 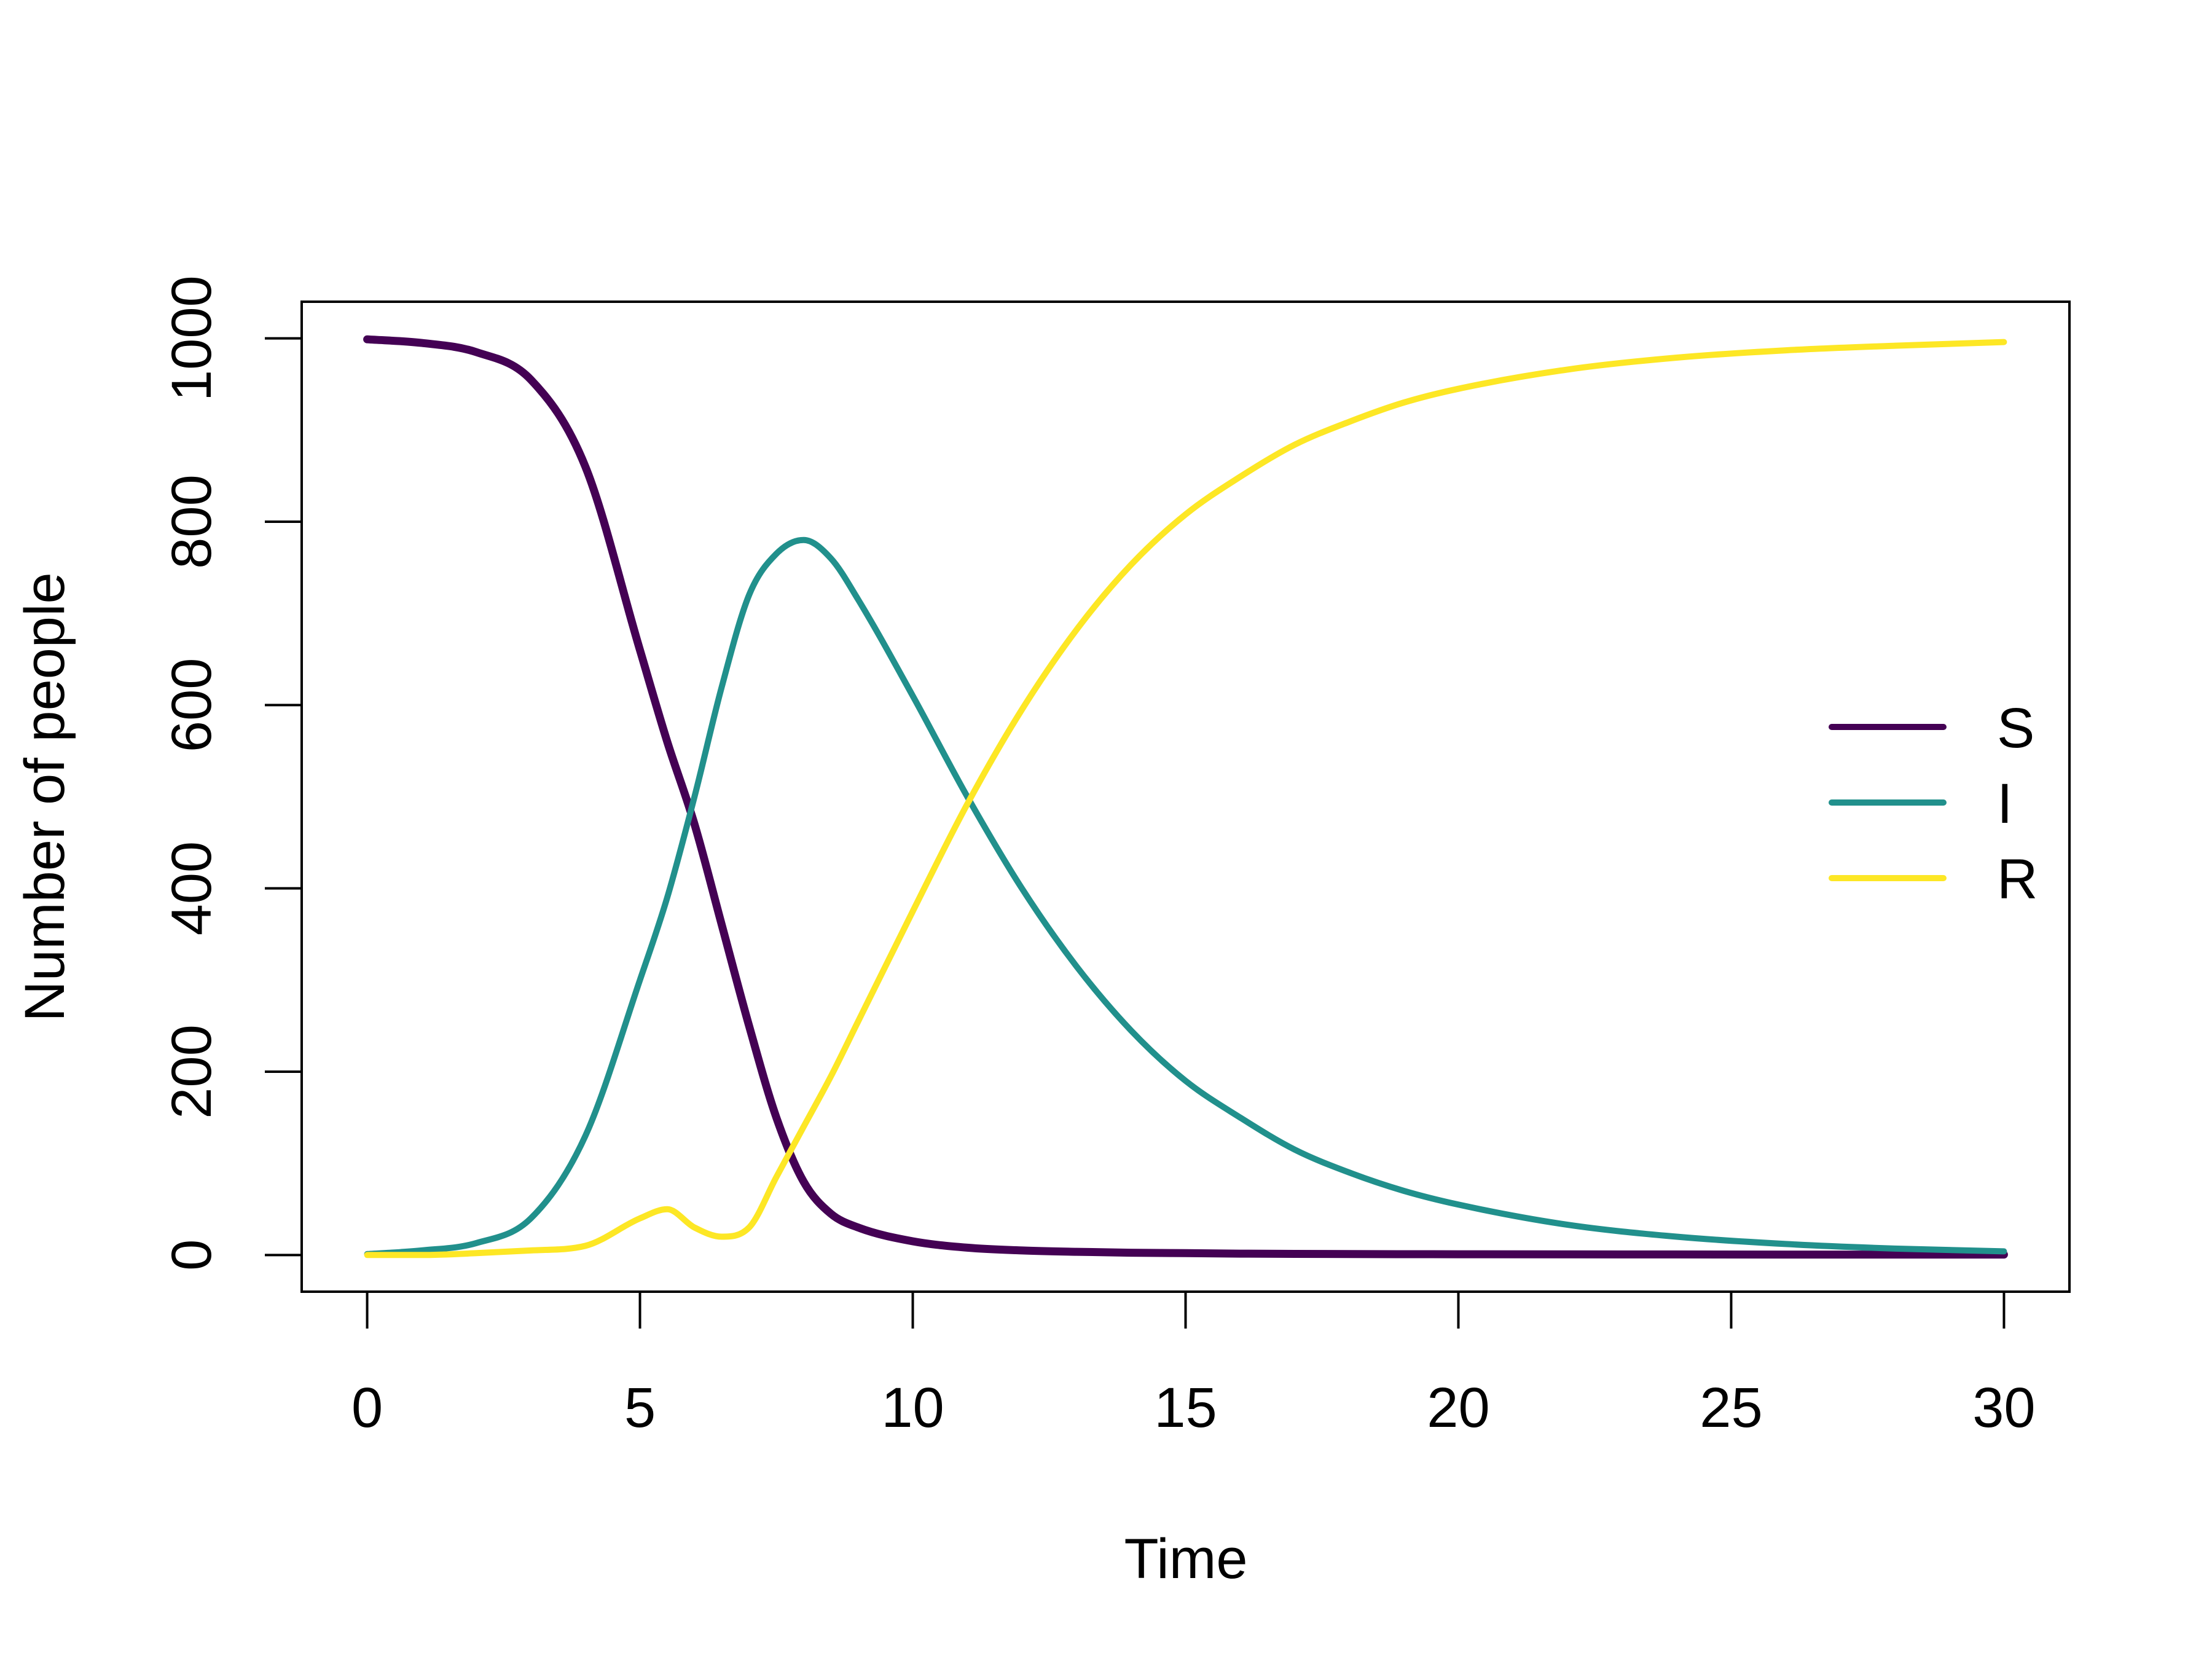 What do you see at coordinates (1185, 1407) in the screenshot?
I see `x-tick-label: 15` at bounding box center [1185, 1407].